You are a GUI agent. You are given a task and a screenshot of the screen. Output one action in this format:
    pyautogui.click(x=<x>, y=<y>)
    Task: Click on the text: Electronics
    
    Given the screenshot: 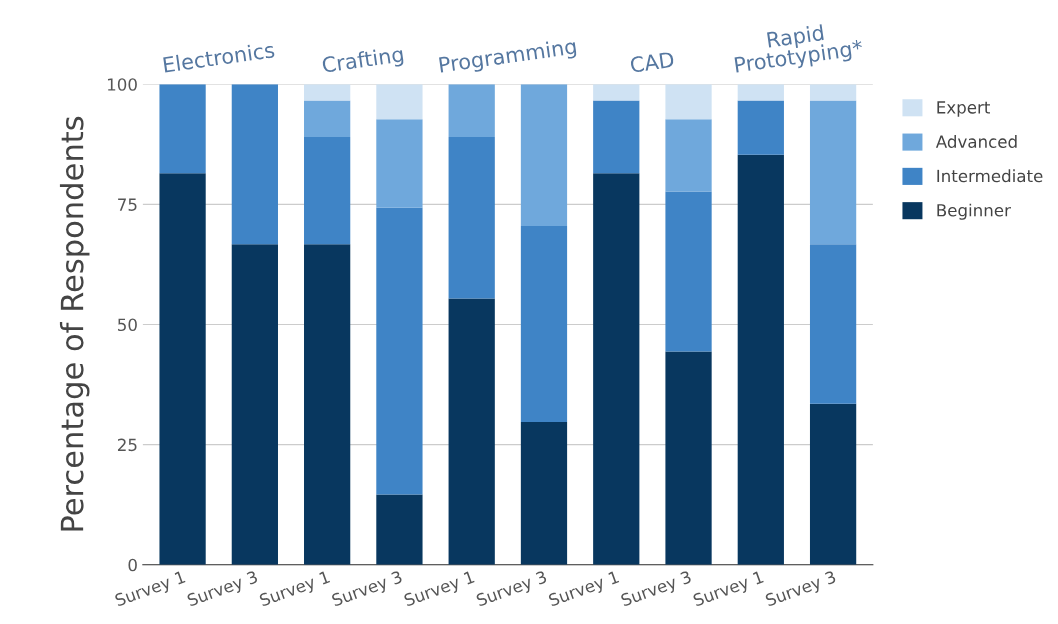 What is the action you would take?
    pyautogui.click(x=219, y=57)
    